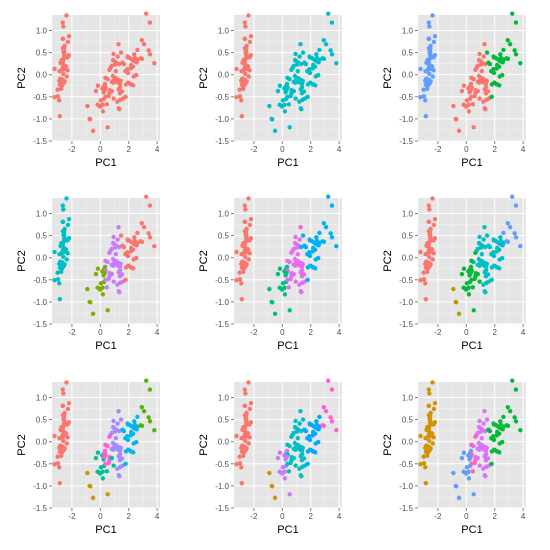 This screenshot has height=550, width=550. Describe the element at coordinates (454, 273) in the screenshot. I see `scatter-panel-k6: -2 0 2 4 -1.5 -1.0 -0.5 0.0 0.5 1.0 PC1 PC2` at that location.